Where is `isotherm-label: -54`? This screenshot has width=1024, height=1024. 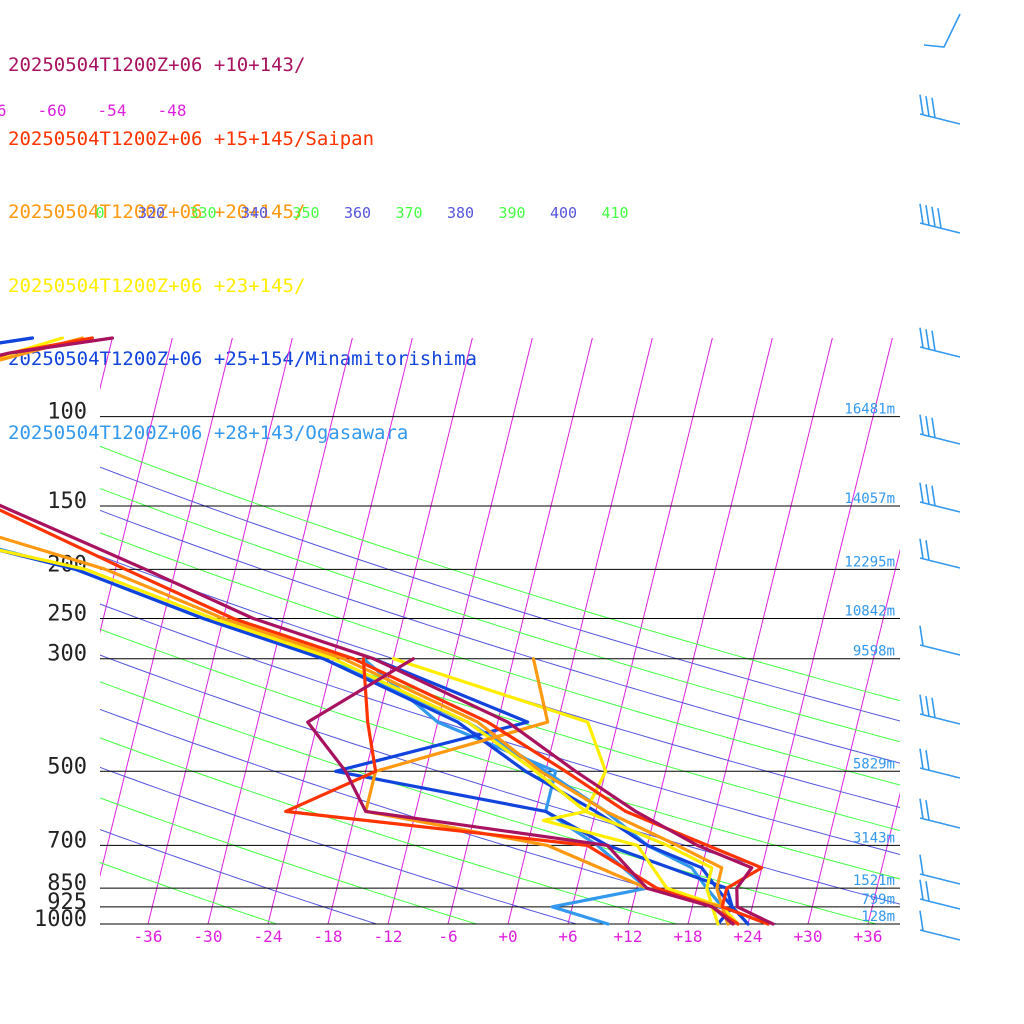
isotherm-label: -54 is located at coordinates (112, 110).